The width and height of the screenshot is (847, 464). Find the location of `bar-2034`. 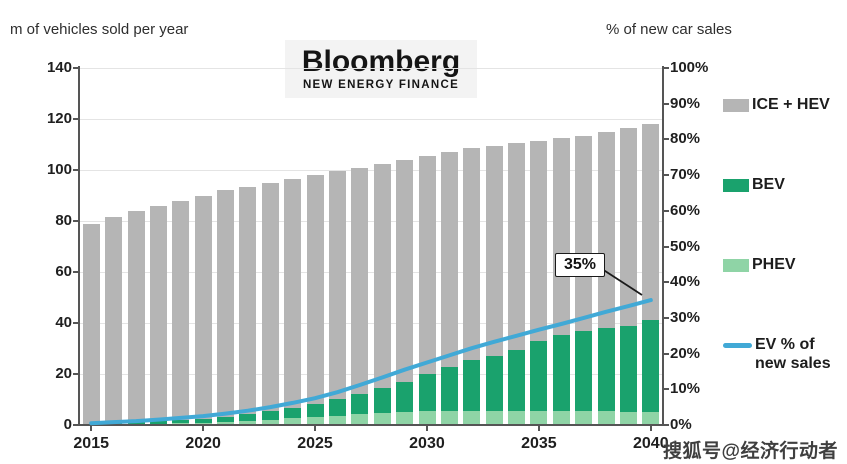

bar-2034 is located at coordinates (516, 284).